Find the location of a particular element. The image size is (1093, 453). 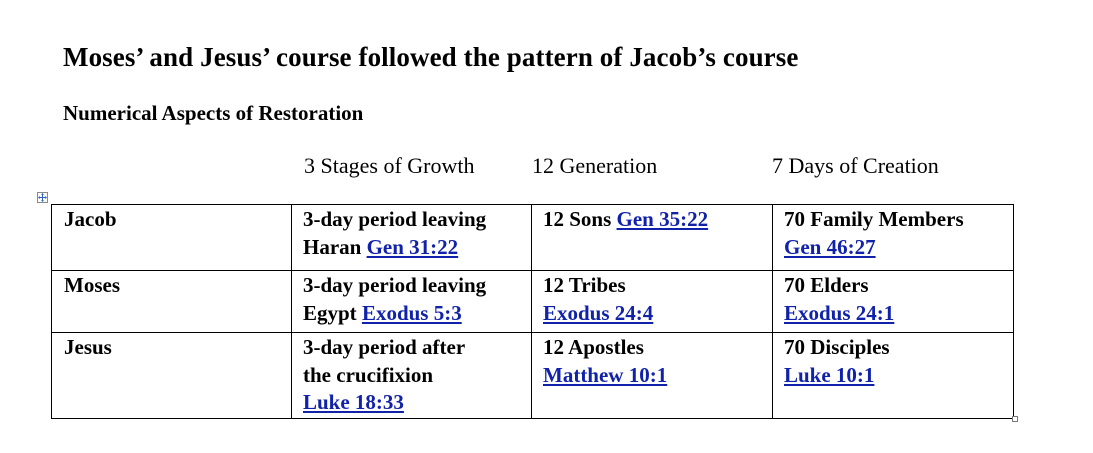

generation-text: 12 Apostles is located at coordinates (593, 347).